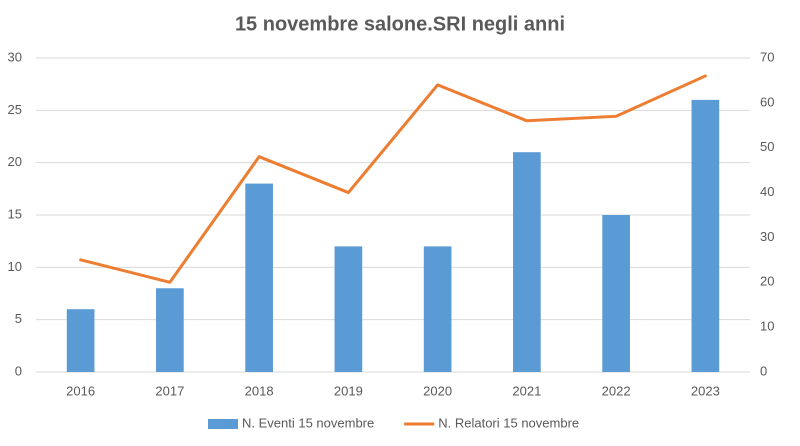 The image size is (800, 446). I want to click on y2-tick-label: 40, so click(767, 191).